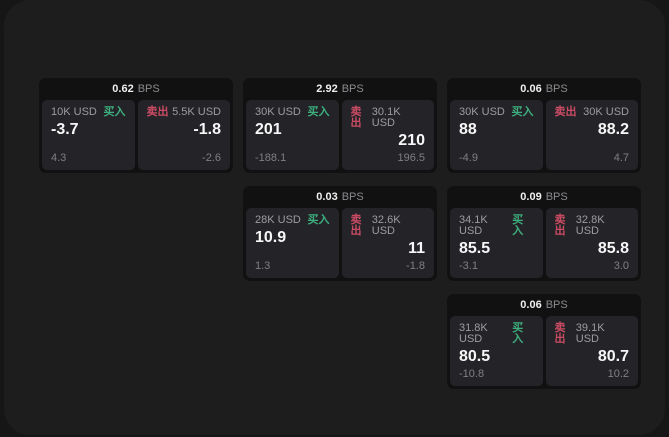 The height and width of the screenshot is (437, 669). What do you see at coordinates (65, 129) in the screenshot?
I see `buy-price: -3.7` at bounding box center [65, 129].